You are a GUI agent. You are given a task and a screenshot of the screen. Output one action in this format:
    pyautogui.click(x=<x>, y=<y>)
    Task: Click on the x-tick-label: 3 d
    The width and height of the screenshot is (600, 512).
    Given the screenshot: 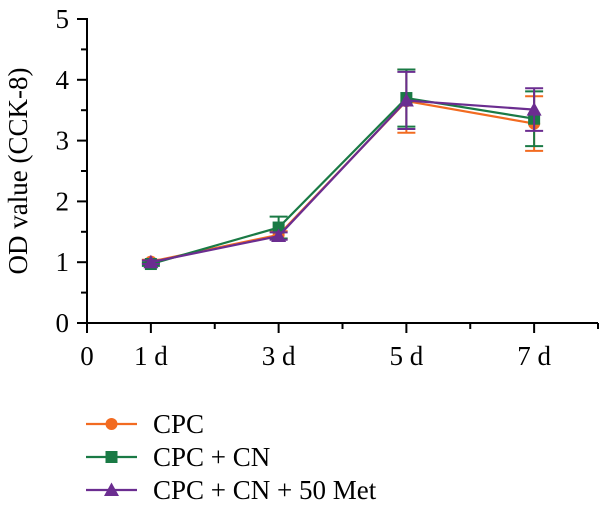 What is the action you would take?
    pyautogui.click(x=279, y=356)
    